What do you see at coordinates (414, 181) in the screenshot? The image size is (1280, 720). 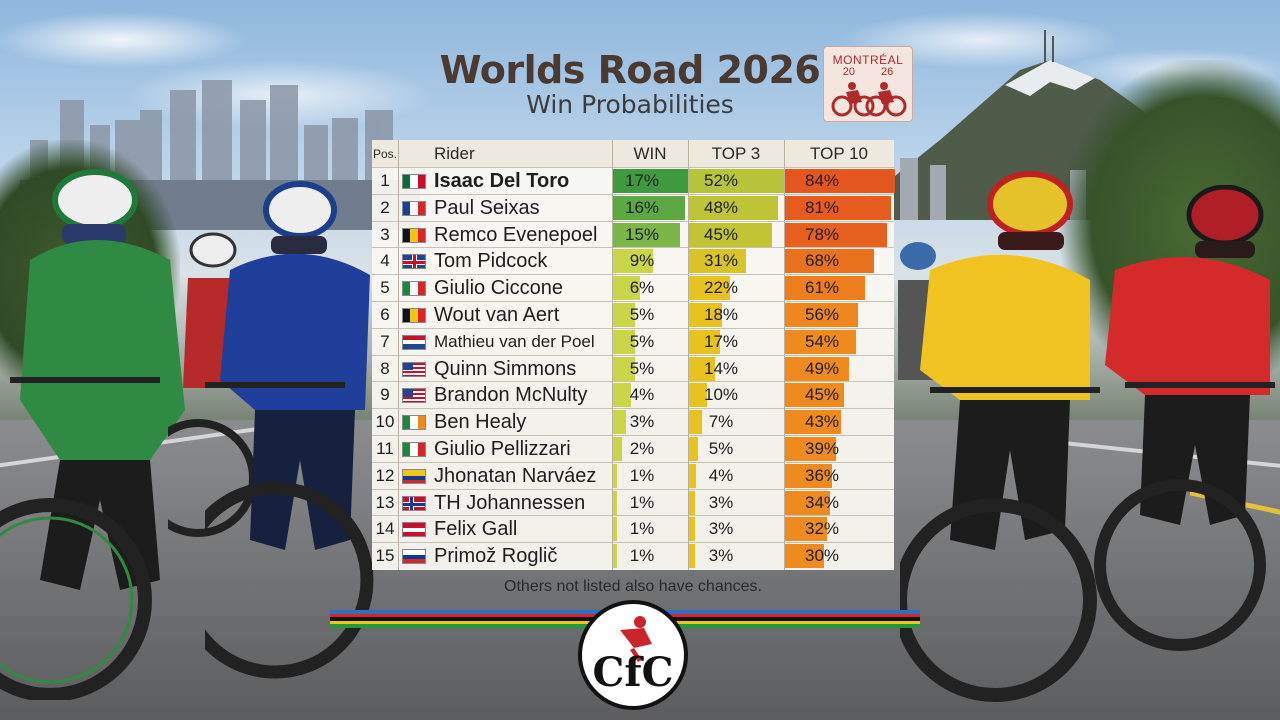 I see `mexico-flag-icon` at bounding box center [414, 181].